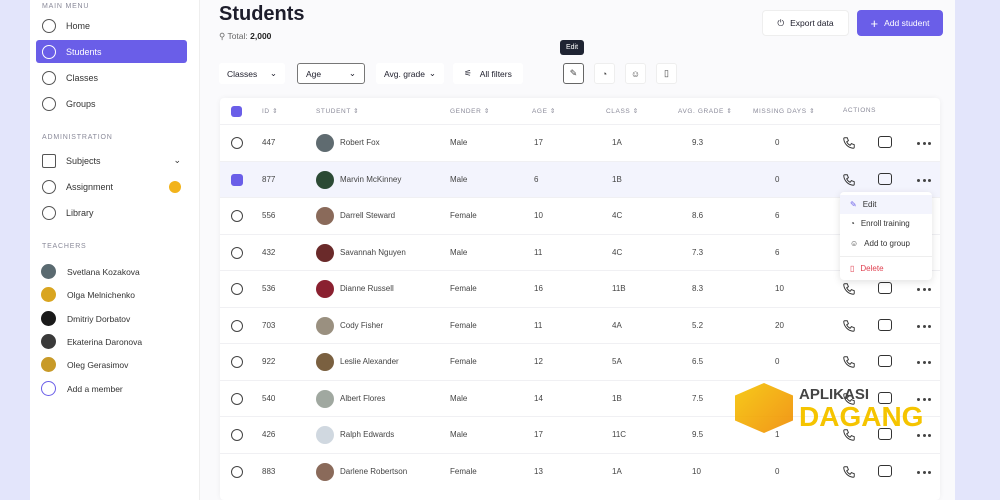 The image size is (1000, 500). I want to click on header-missing-days: MISSING DAYS ⇕, so click(784, 111).